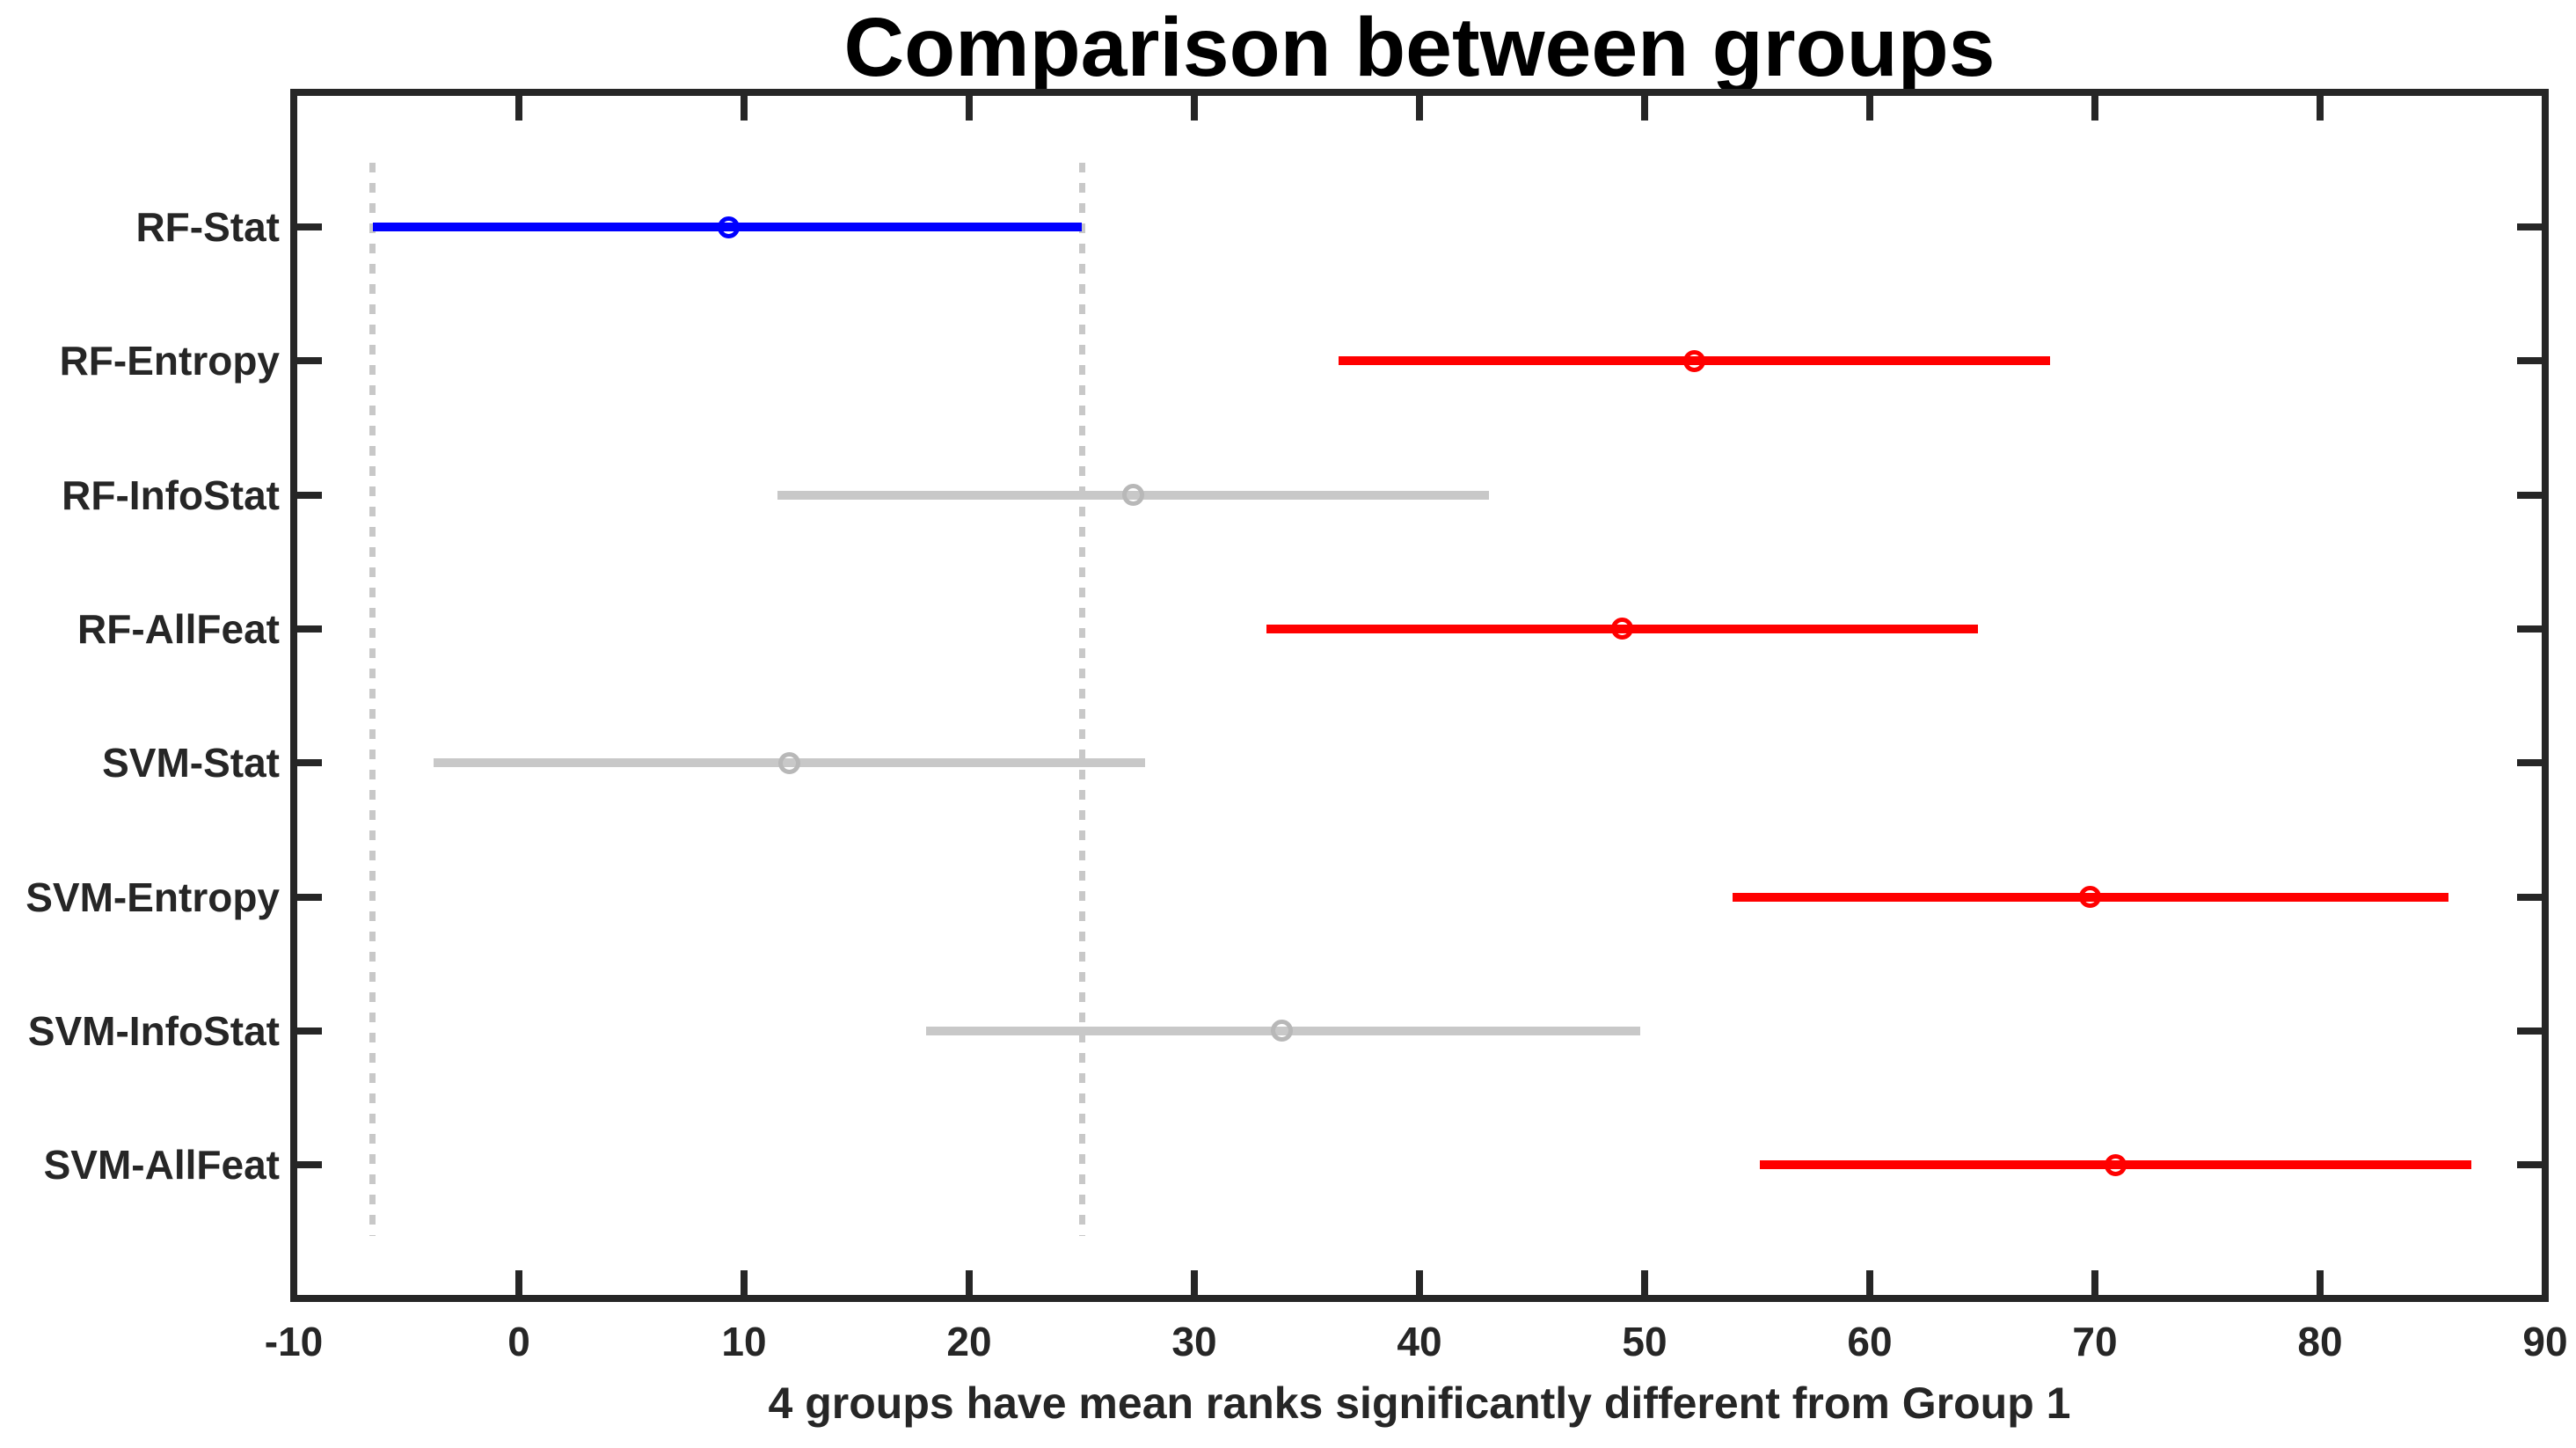 This screenshot has width=2576, height=1448. Describe the element at coordinates (2545, 1341) in the screenshot. I see `x-tick-label: 90` at that location.